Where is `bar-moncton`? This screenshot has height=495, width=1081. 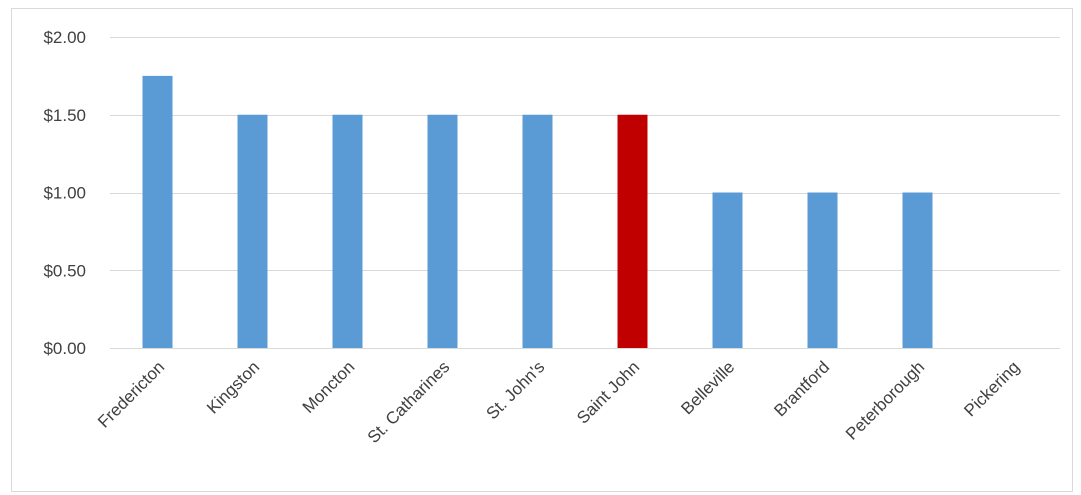 bar-moncton is located at coordinates (347, 231).